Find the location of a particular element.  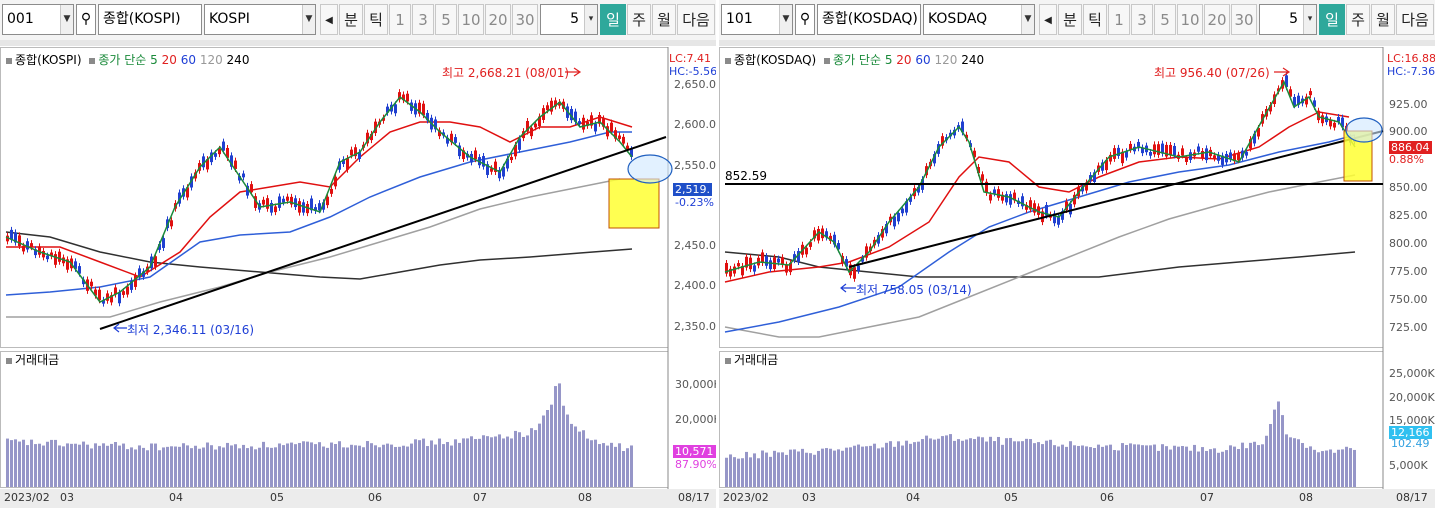

date-label: 05 is located at coordinates (277, 497).